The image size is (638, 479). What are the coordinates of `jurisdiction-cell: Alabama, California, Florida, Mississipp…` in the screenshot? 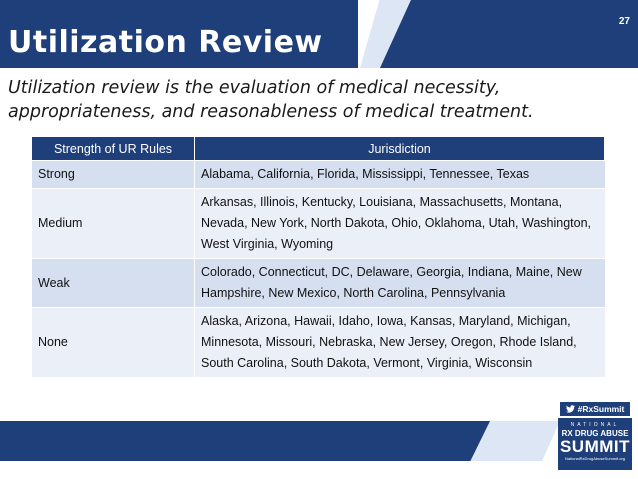 It's located at (399, 174).